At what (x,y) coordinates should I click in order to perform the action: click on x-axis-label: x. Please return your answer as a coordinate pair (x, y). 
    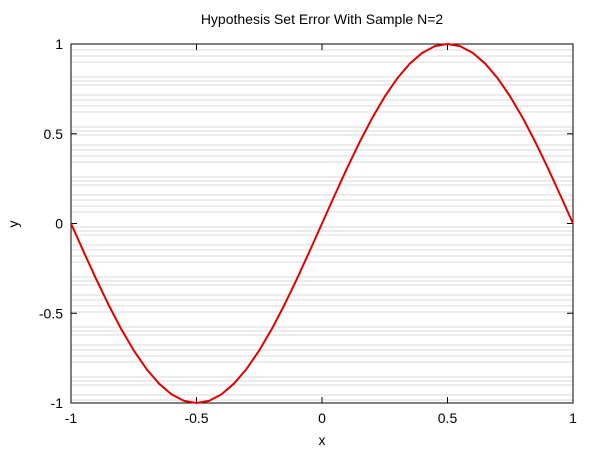
    Looking at the image, I should click on (322, 440).